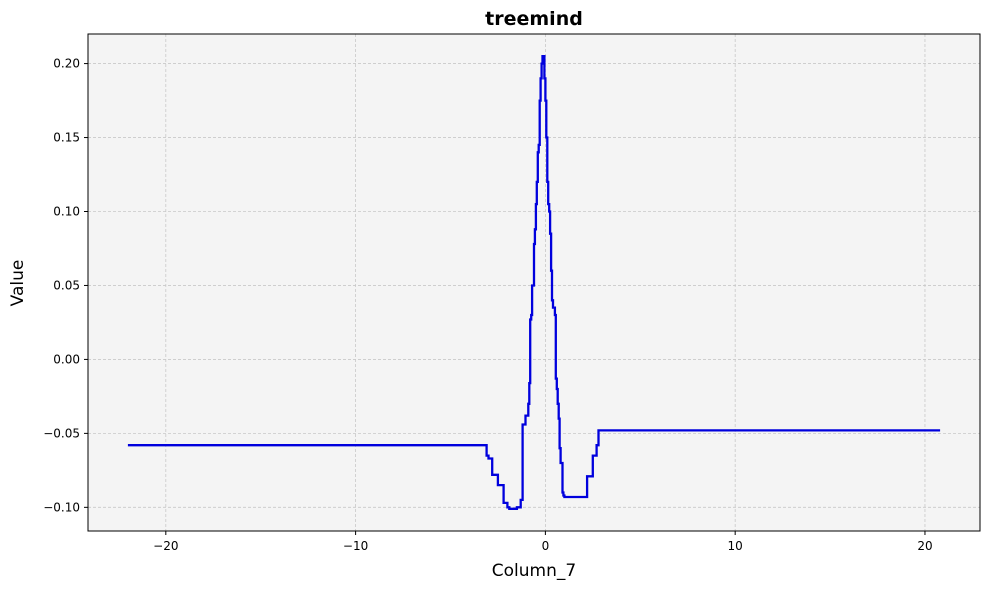  I want to click on chart-title: treemind, so click(534, 19).